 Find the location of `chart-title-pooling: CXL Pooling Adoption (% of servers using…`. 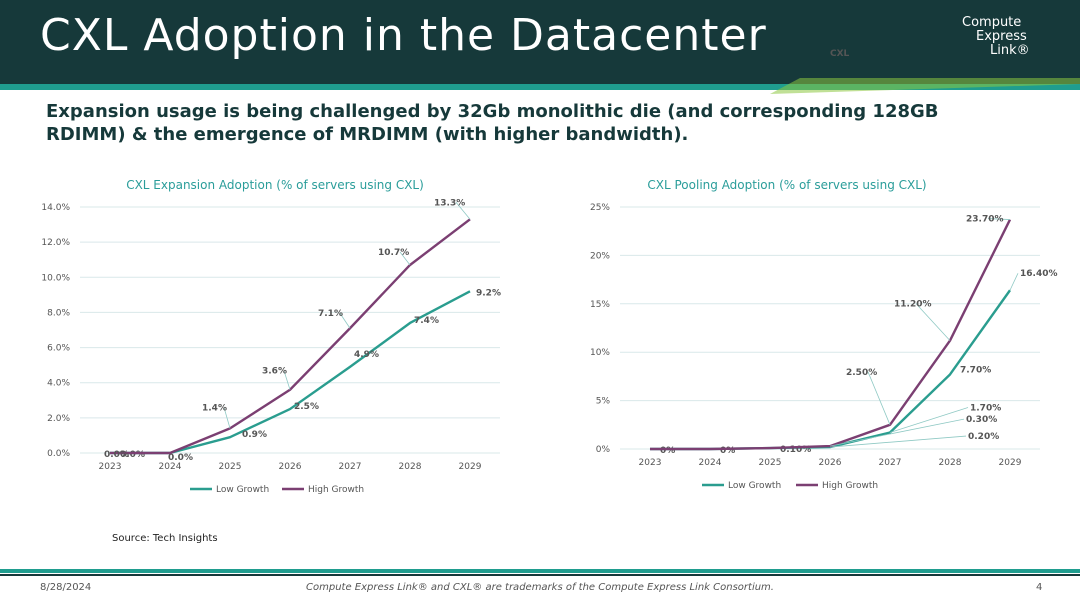

chart-title-pooling: CXL Pooling Adoption (% of servers using… is located at coordinates (787, 185).